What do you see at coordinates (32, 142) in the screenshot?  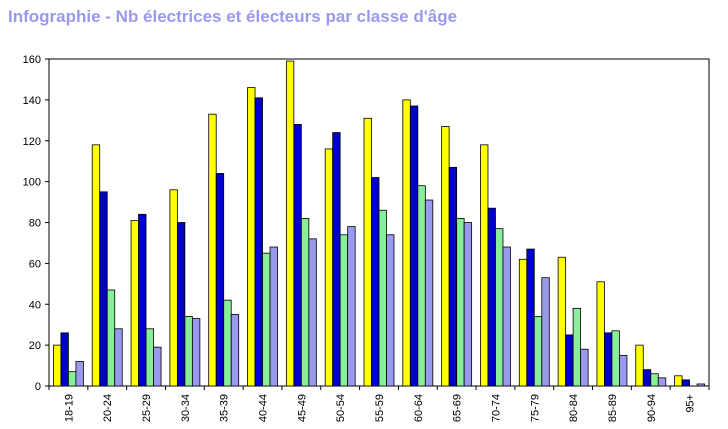 I see `y-tick-label: 120` at bounding box center [32, 142].